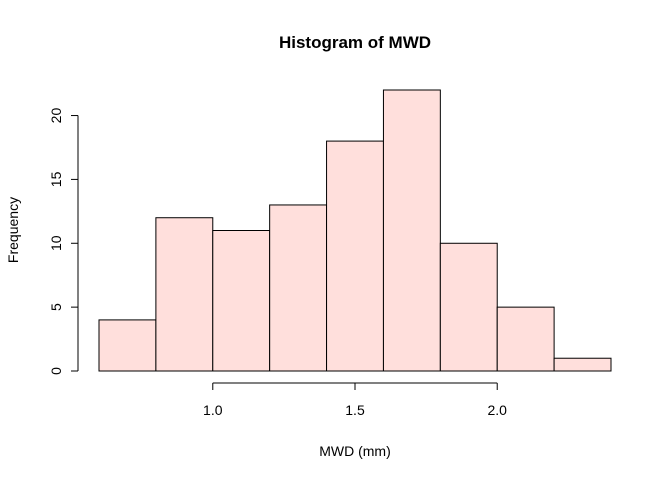  I want to click on x-tick-label-1: 1.5, so click(355, 410).